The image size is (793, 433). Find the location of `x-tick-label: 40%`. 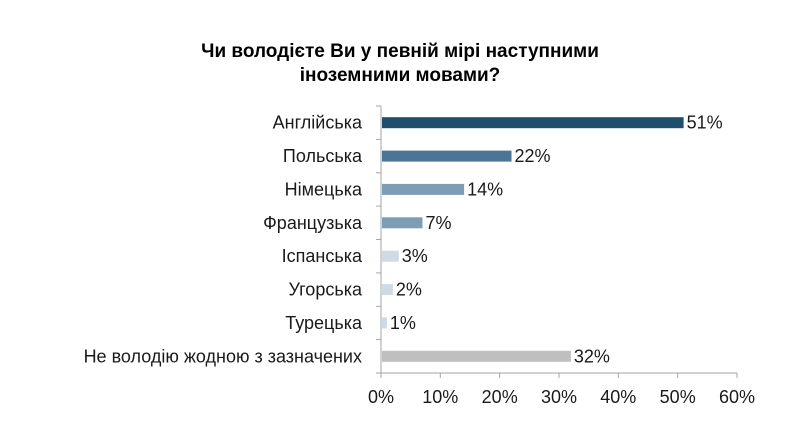

x-tick-label: 40% is located at coordinates (618, 397).